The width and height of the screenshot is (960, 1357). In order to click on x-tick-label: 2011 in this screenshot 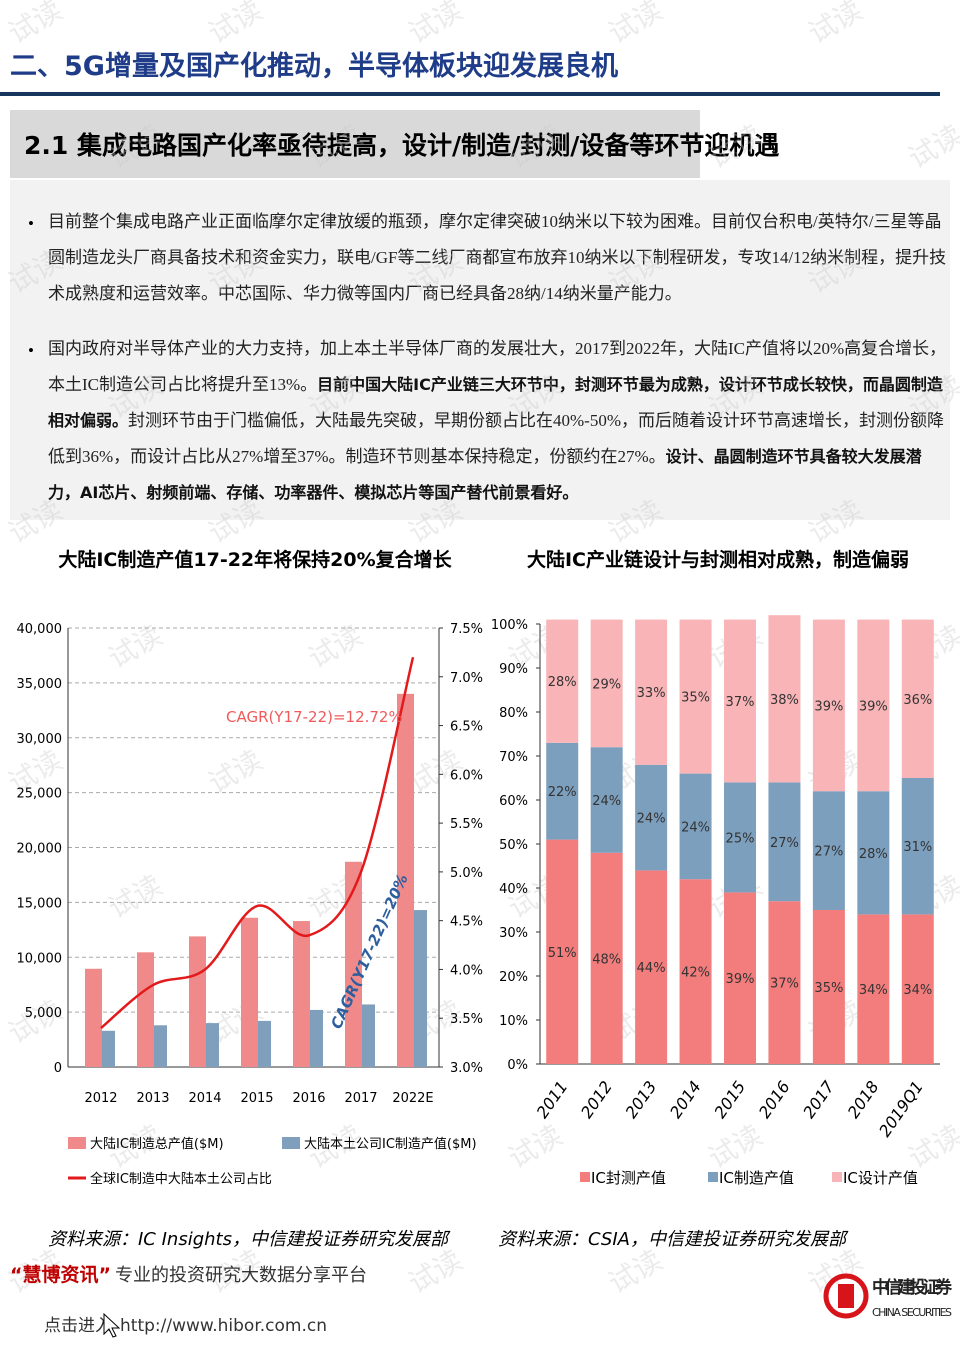, I will do `click(552, 1099)`.